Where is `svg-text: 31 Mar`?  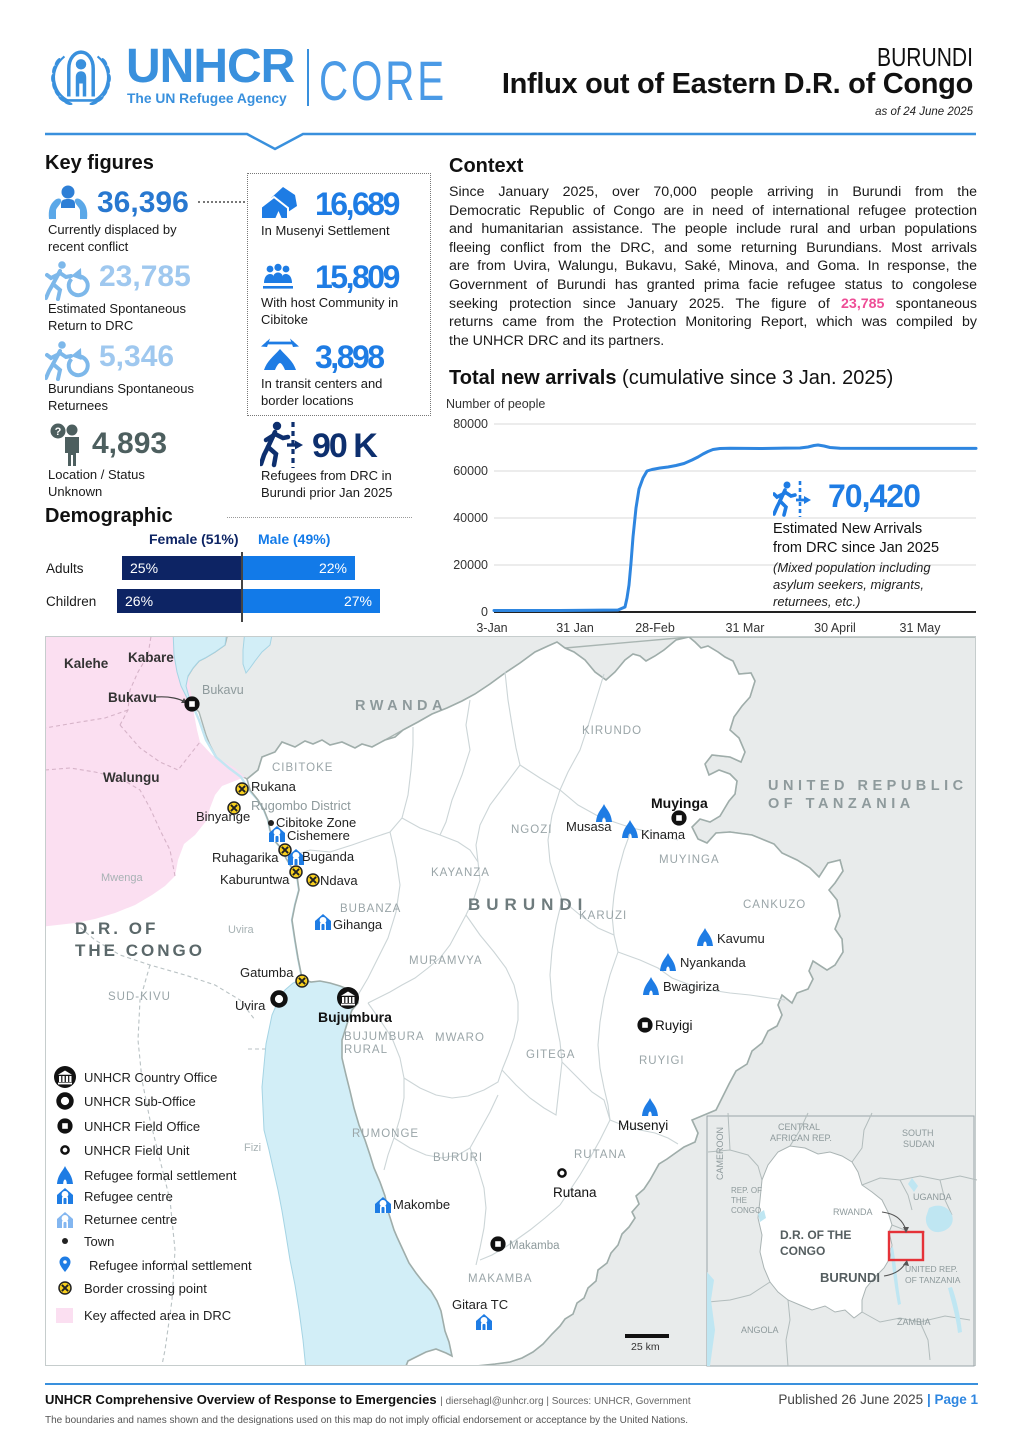
svg-text: 31 Mar is located at coordinates (745, 628).